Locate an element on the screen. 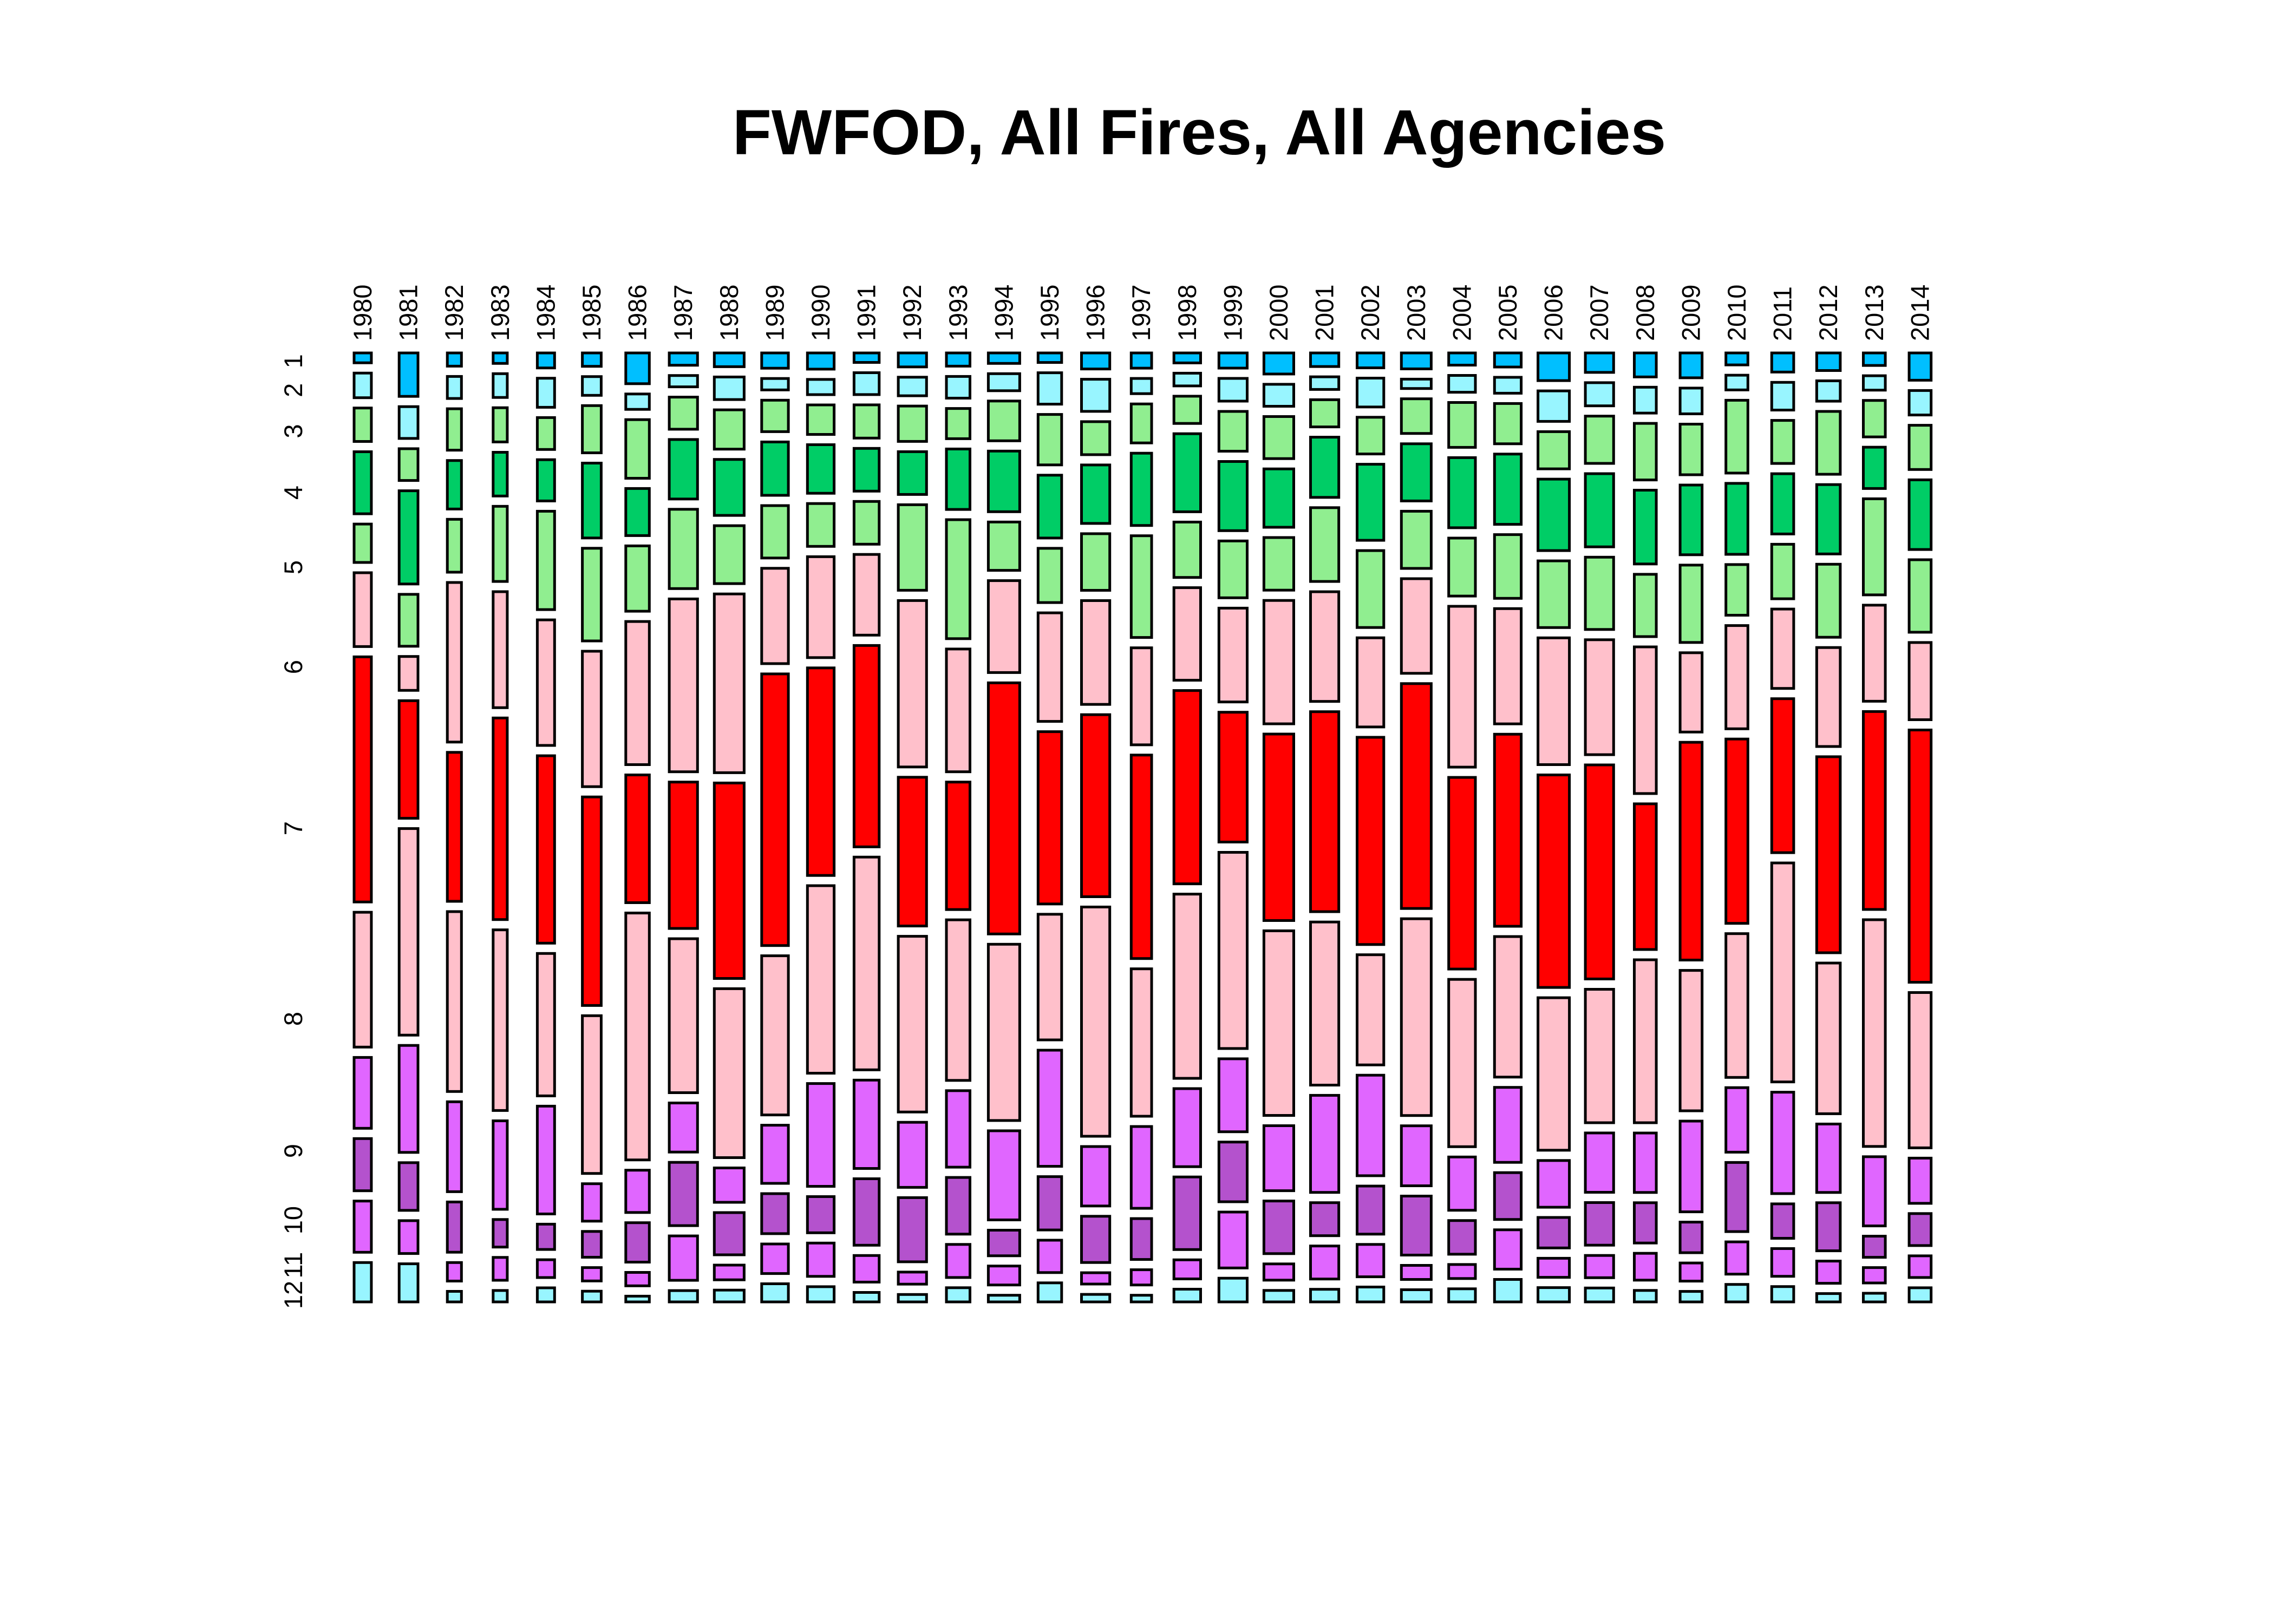 This screenshot has height=1624, width=2274. tile-2001-m9 is located at coordinates (1325, 1143).